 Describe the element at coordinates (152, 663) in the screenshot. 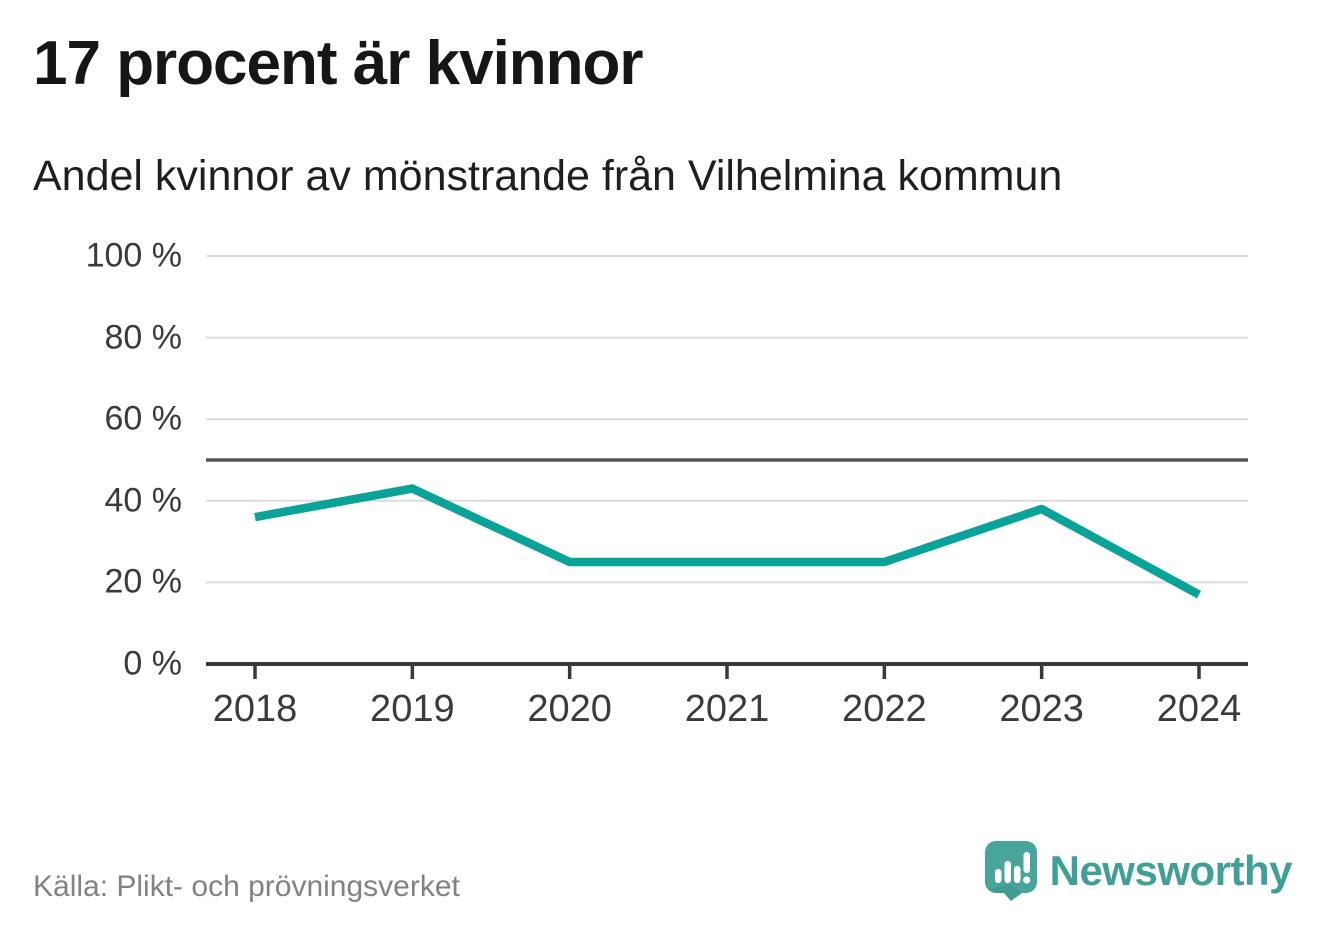

I see `y-tick-label: 0 %` at that location.